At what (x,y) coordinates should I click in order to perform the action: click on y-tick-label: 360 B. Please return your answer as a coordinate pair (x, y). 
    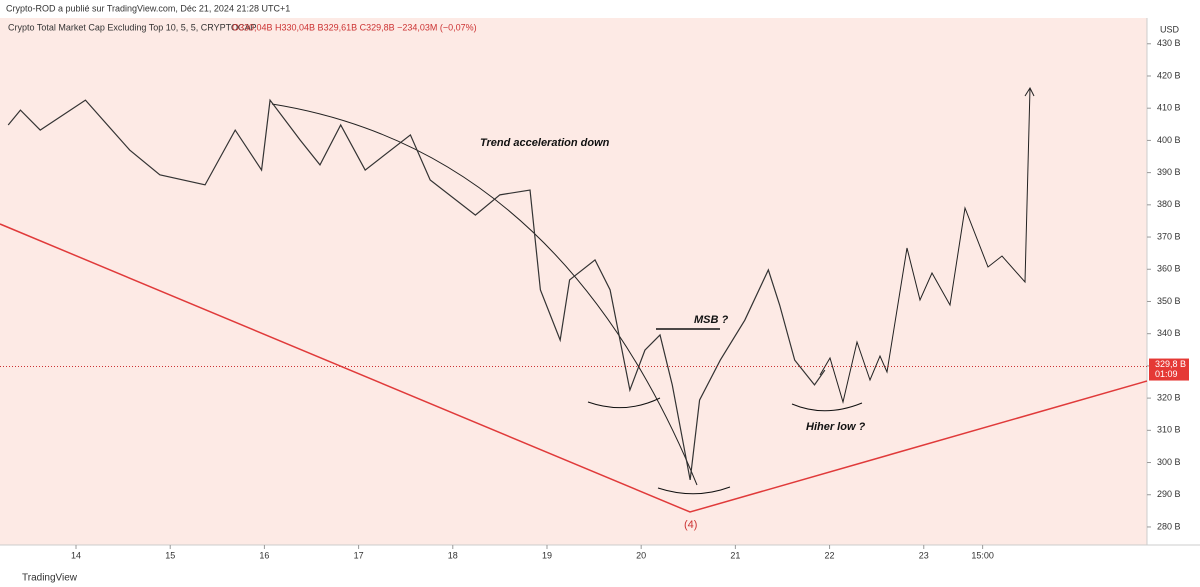
    Looking at the image, I should click on (1169, 269).